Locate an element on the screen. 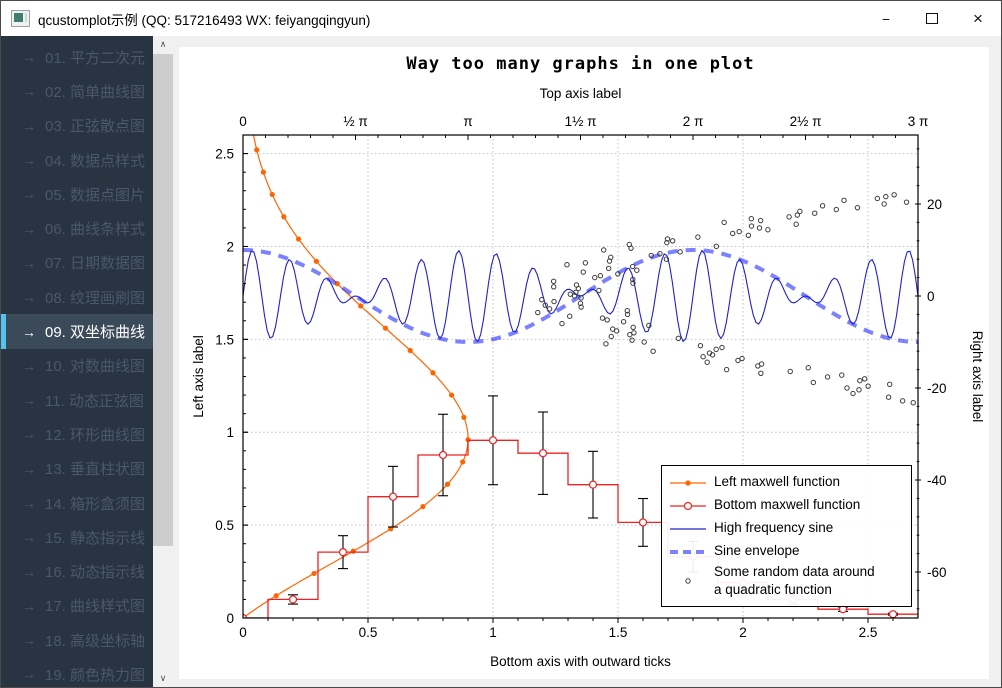 This screenshot has height=688, width=1002. sidebar-item-09: → 09. 双坐标曲线 is located at coordinates (77, 331).